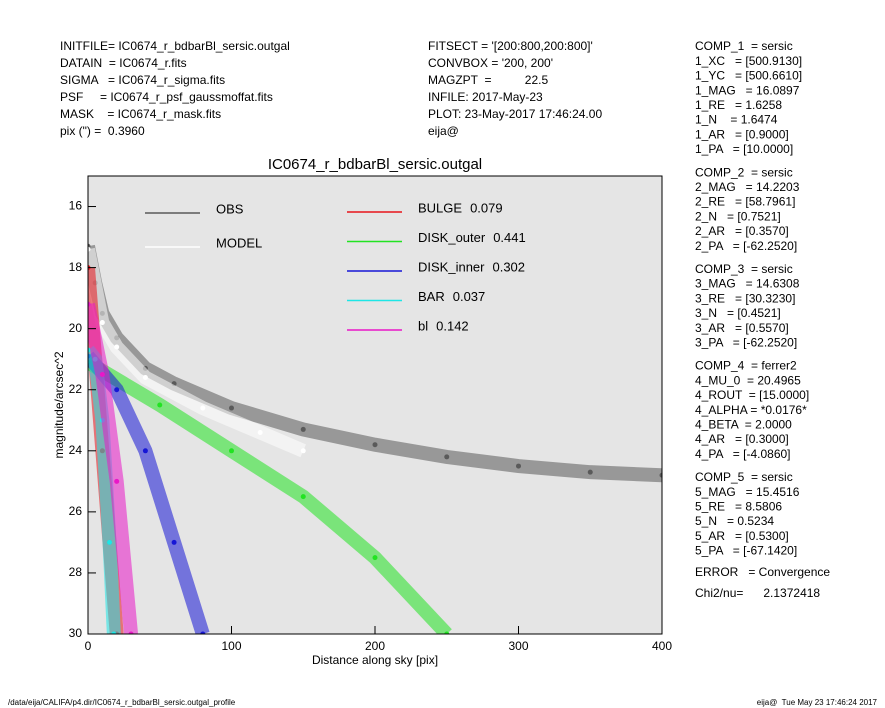  What do you see at coordinates (743, 454) in the screenshot?
I see `component-line: 4_PA = [-4.0860]` at bounding box center [743, 454].